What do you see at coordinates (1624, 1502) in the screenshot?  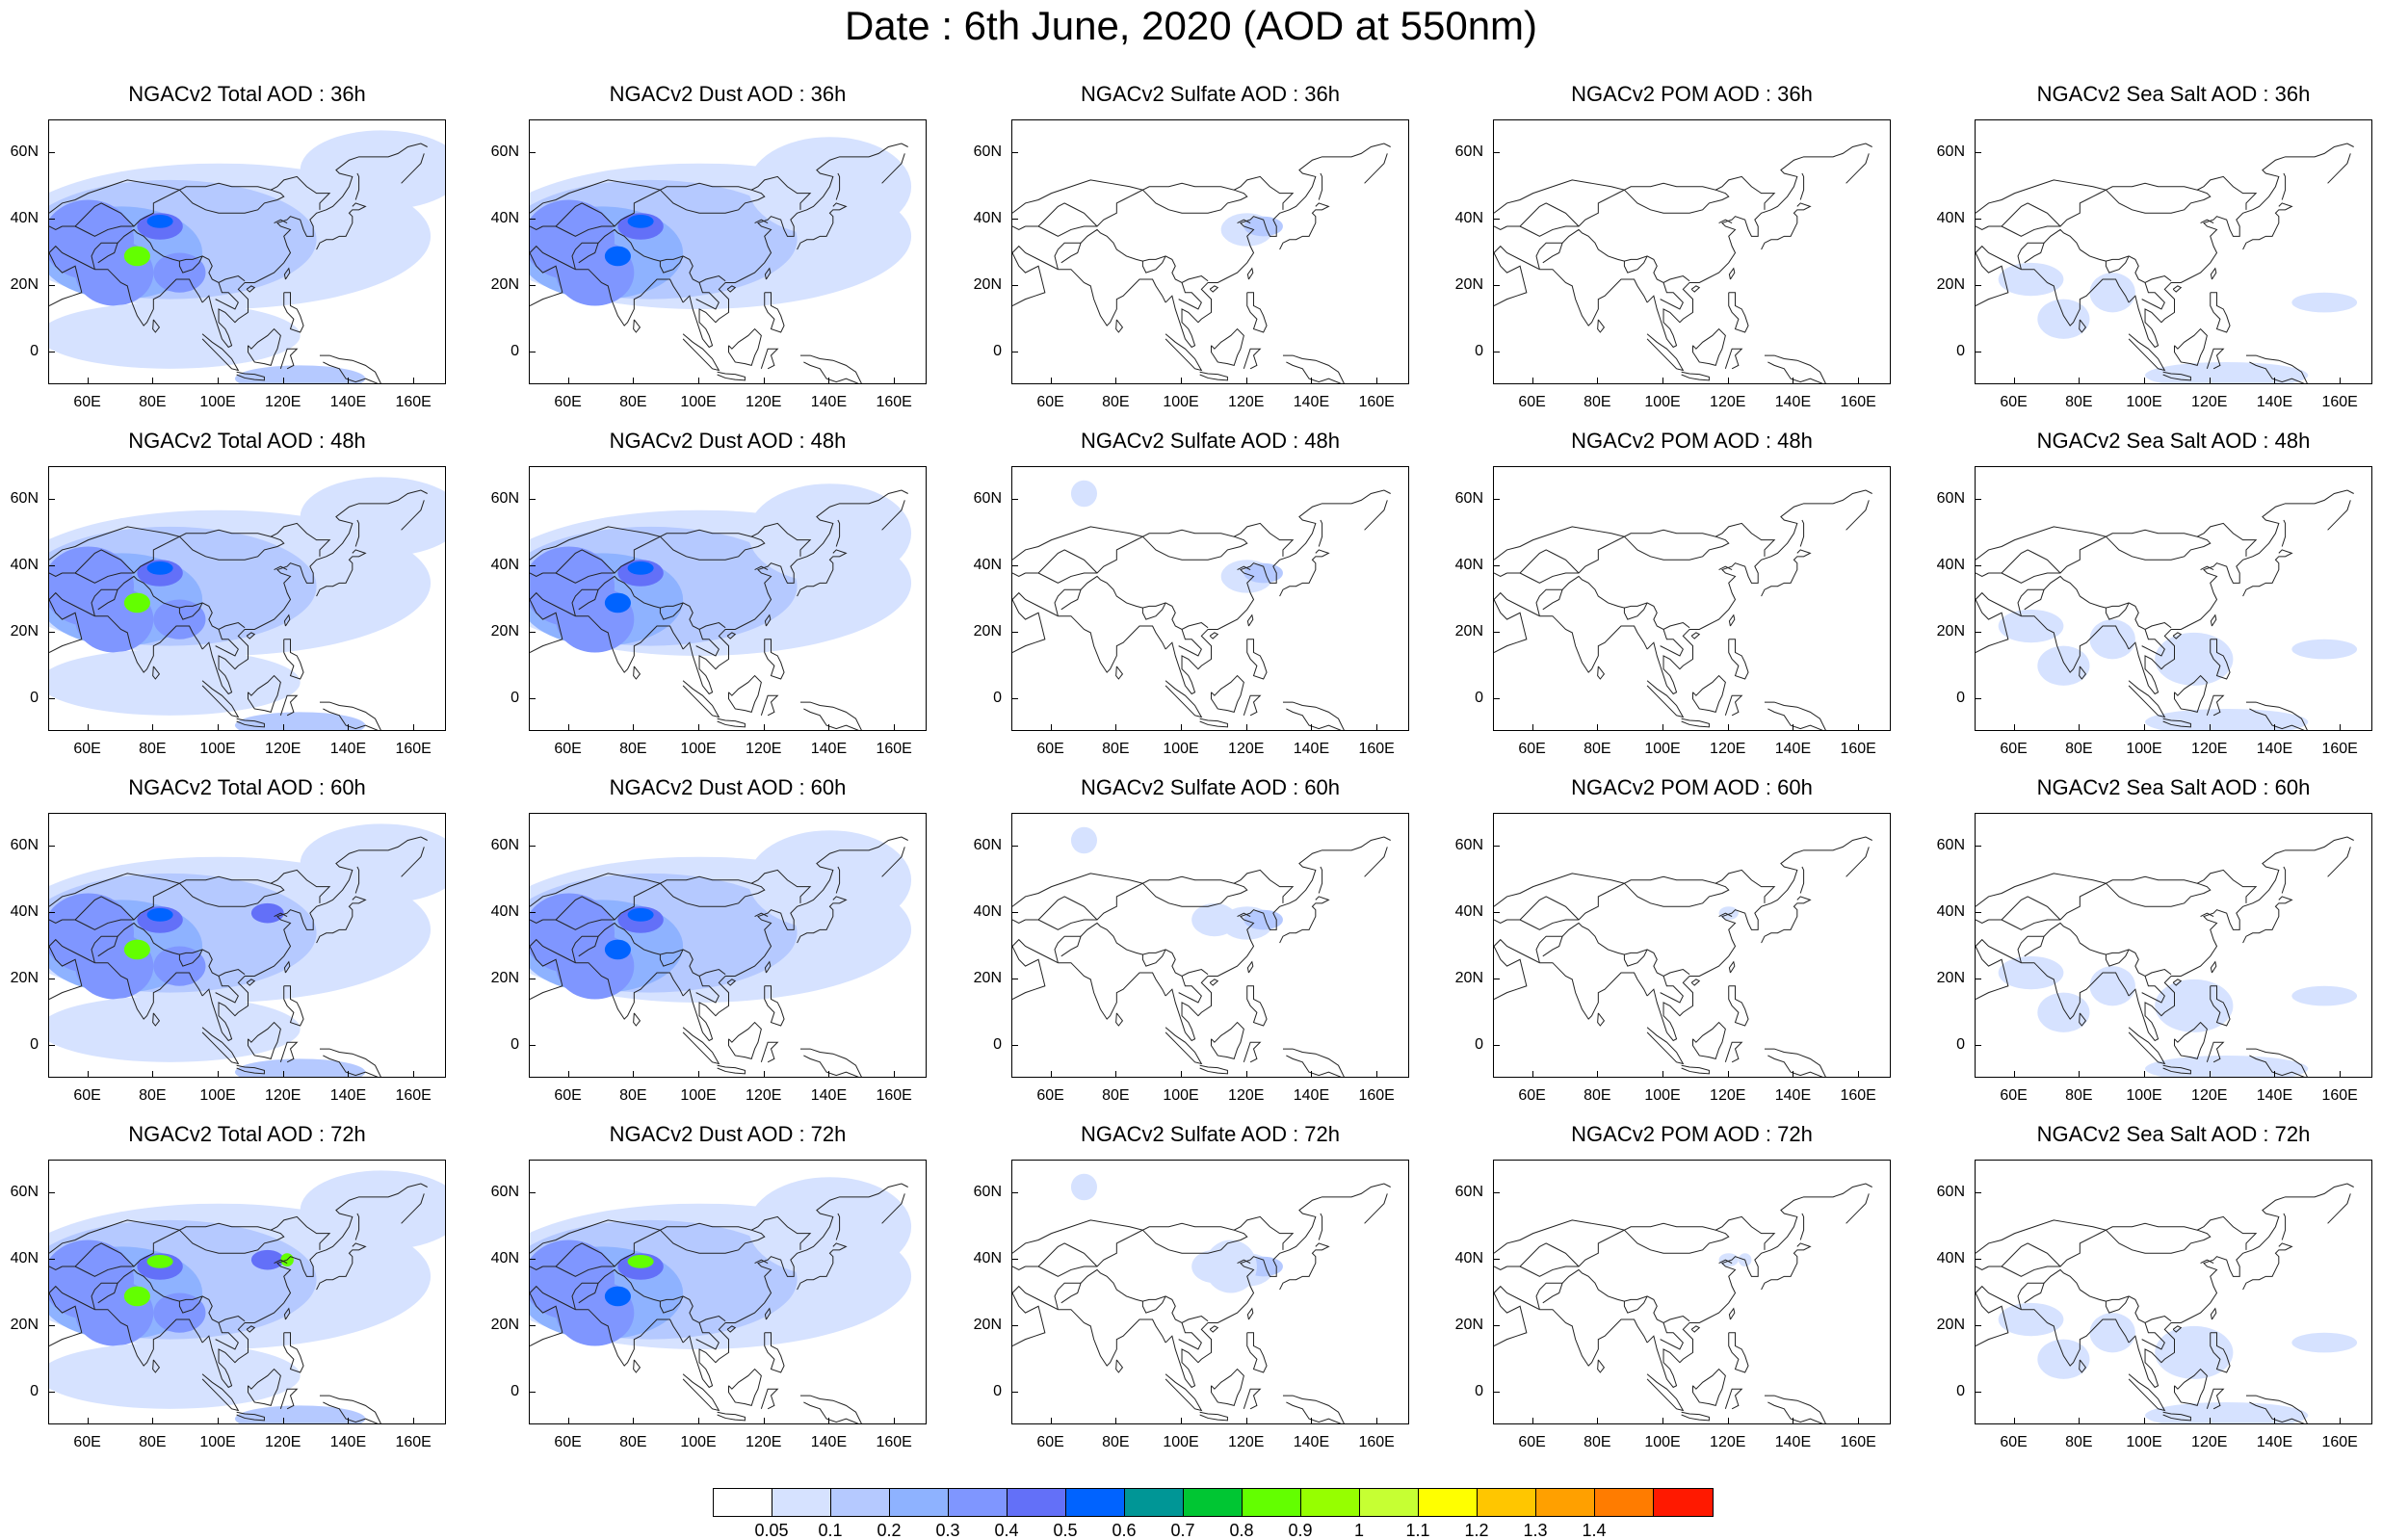 I see `colorbar-swatch` at bounding box center [1624, 1502].